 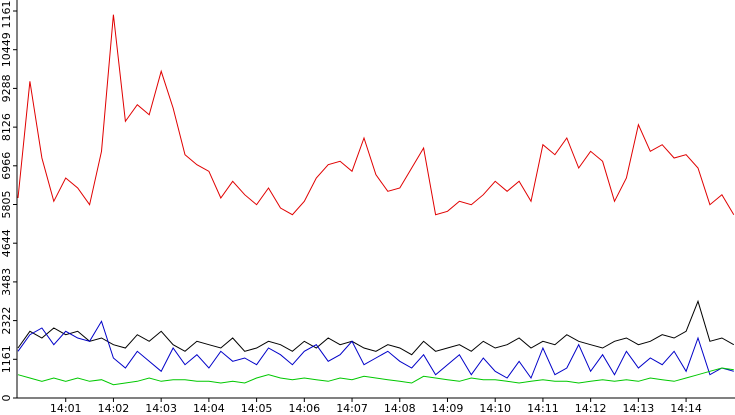 I want to click on y-tick-label: 5805, so click(x=6, y=205).